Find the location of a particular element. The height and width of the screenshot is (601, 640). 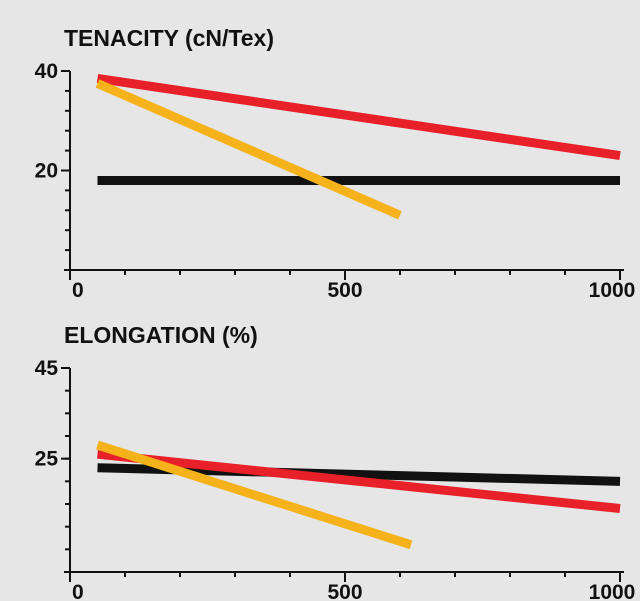

elongation-x-tick-label: 1000 is located at coordinates (612, 591).